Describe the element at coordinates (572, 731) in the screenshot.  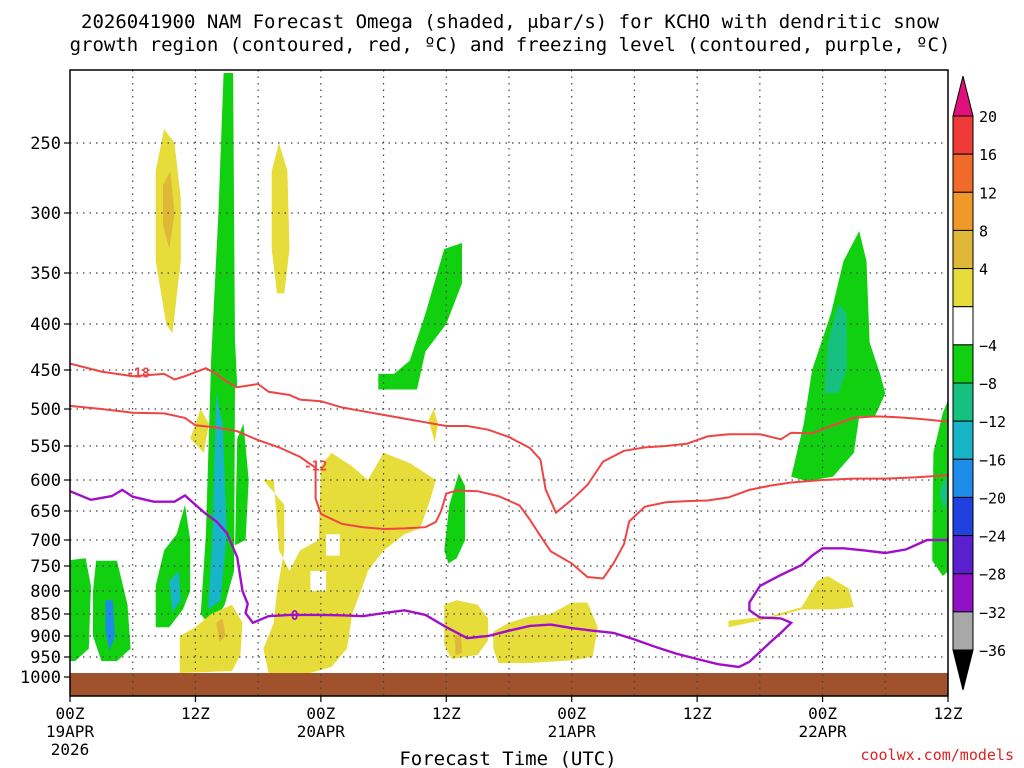
I see `x-tick-date: 21APR` at that location.